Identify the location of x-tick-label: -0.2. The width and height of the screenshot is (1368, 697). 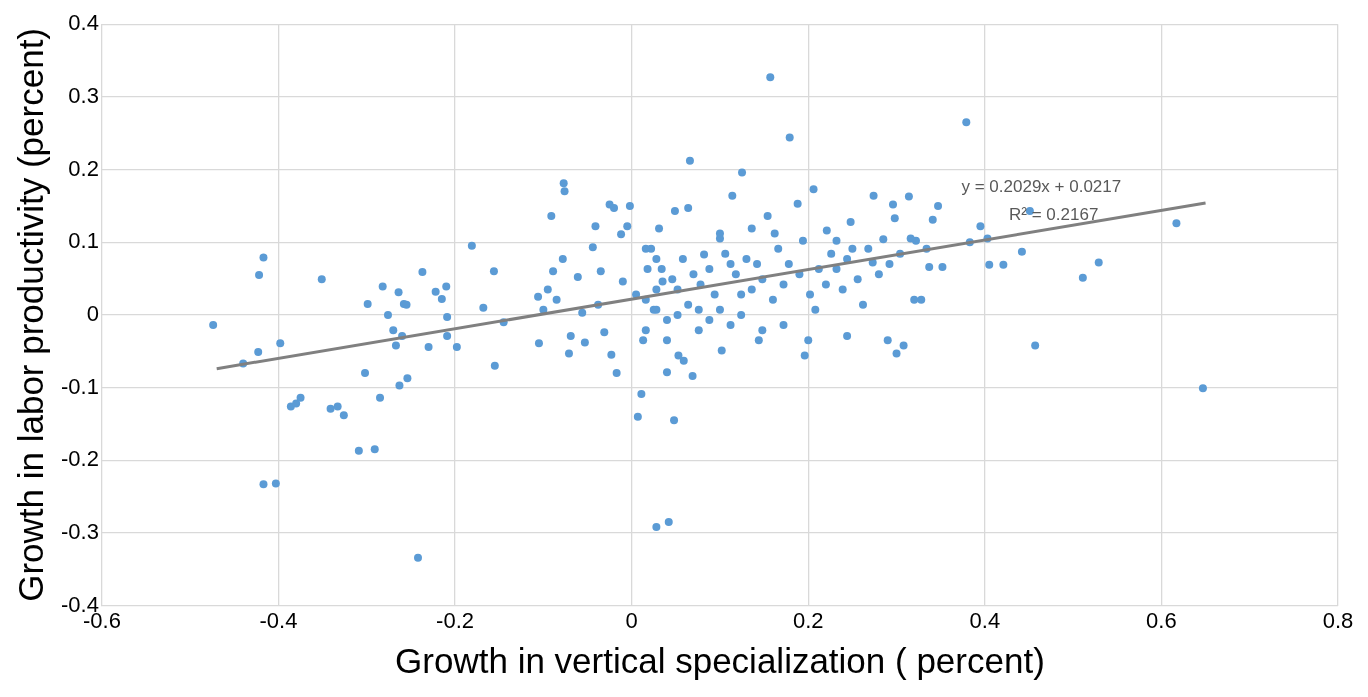
(455, 620).